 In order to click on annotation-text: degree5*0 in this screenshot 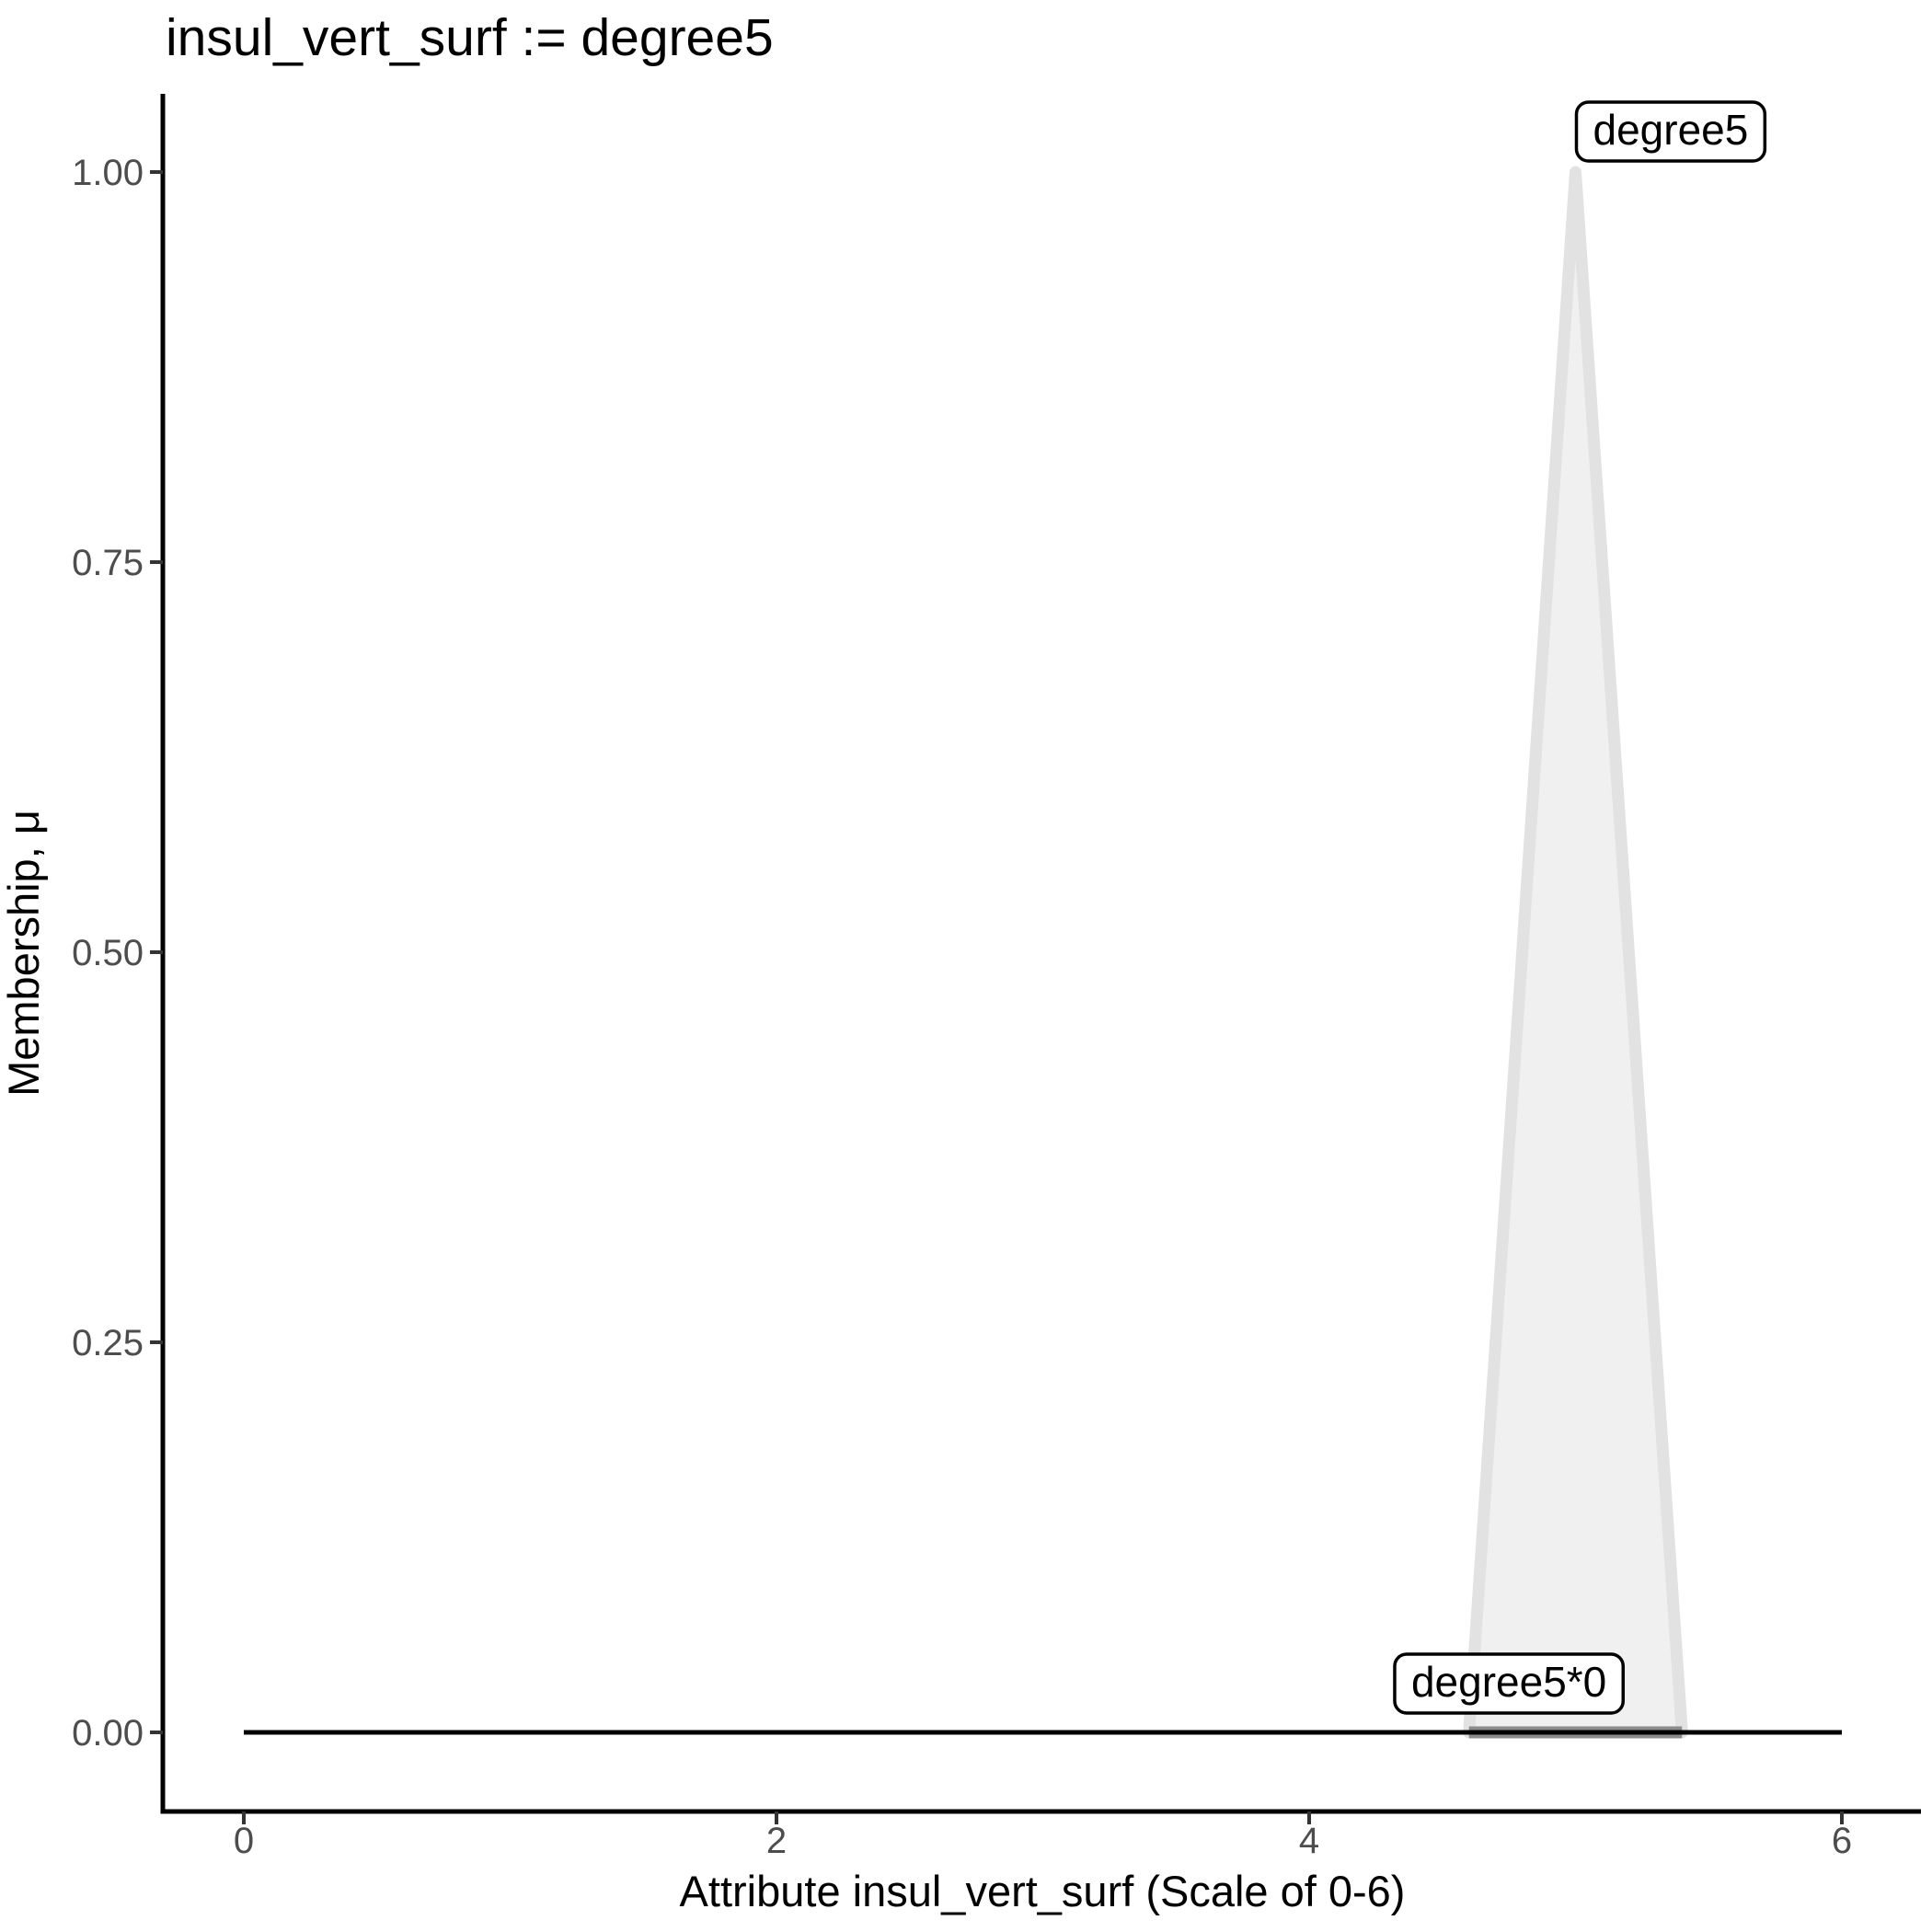, I will do `click(1508, 1682)`.